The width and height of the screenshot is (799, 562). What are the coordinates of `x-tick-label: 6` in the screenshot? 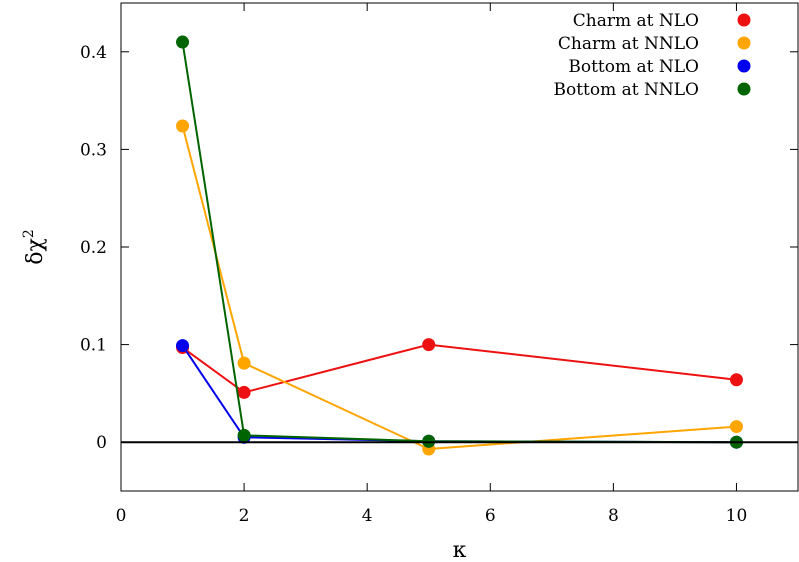 It's located at (490, 516).